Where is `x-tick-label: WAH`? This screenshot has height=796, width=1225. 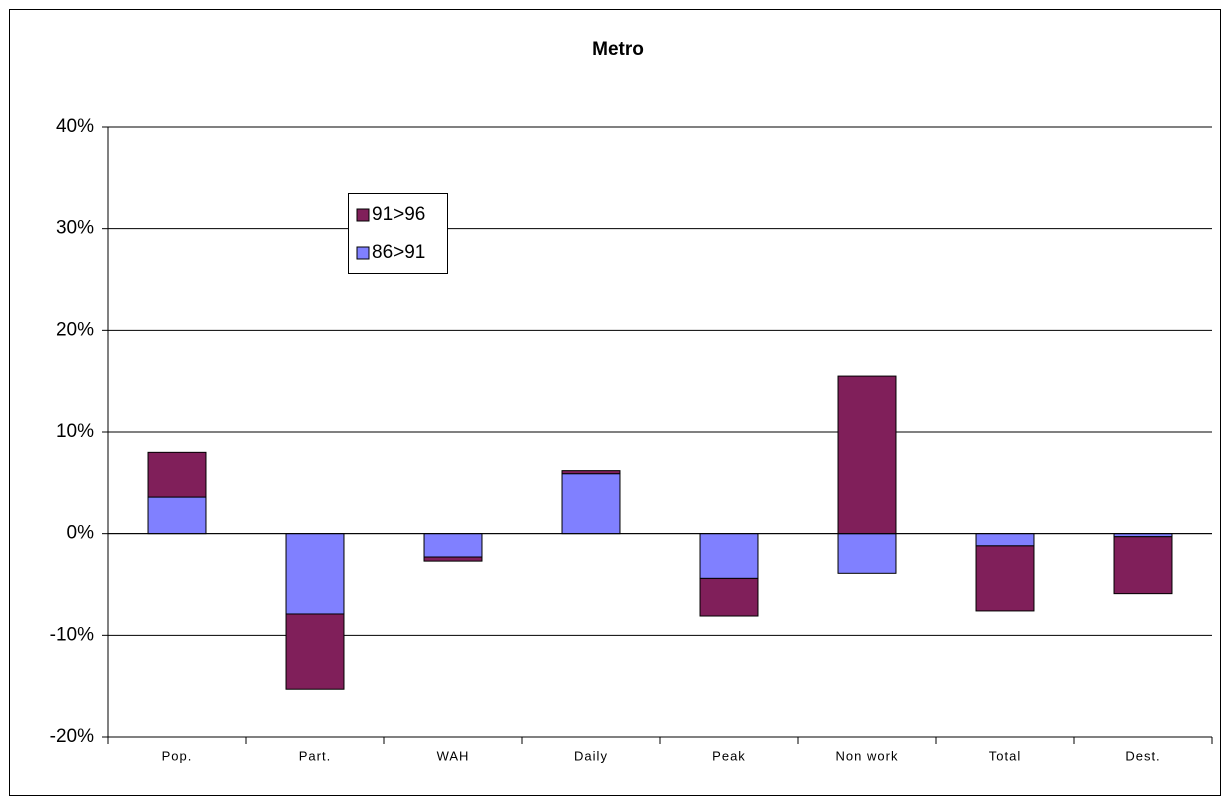 x-tick-label: WAH is located at coordinates (453, 755).